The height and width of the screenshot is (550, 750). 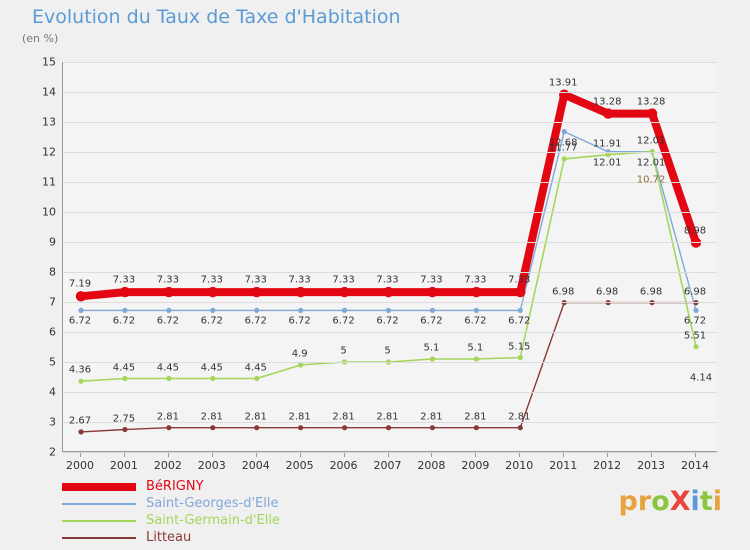 What do you see at coordinates (607, 465) in the screenshot?
I see `x-axis-tick-label: 2012` at bounding box center [607, 465].